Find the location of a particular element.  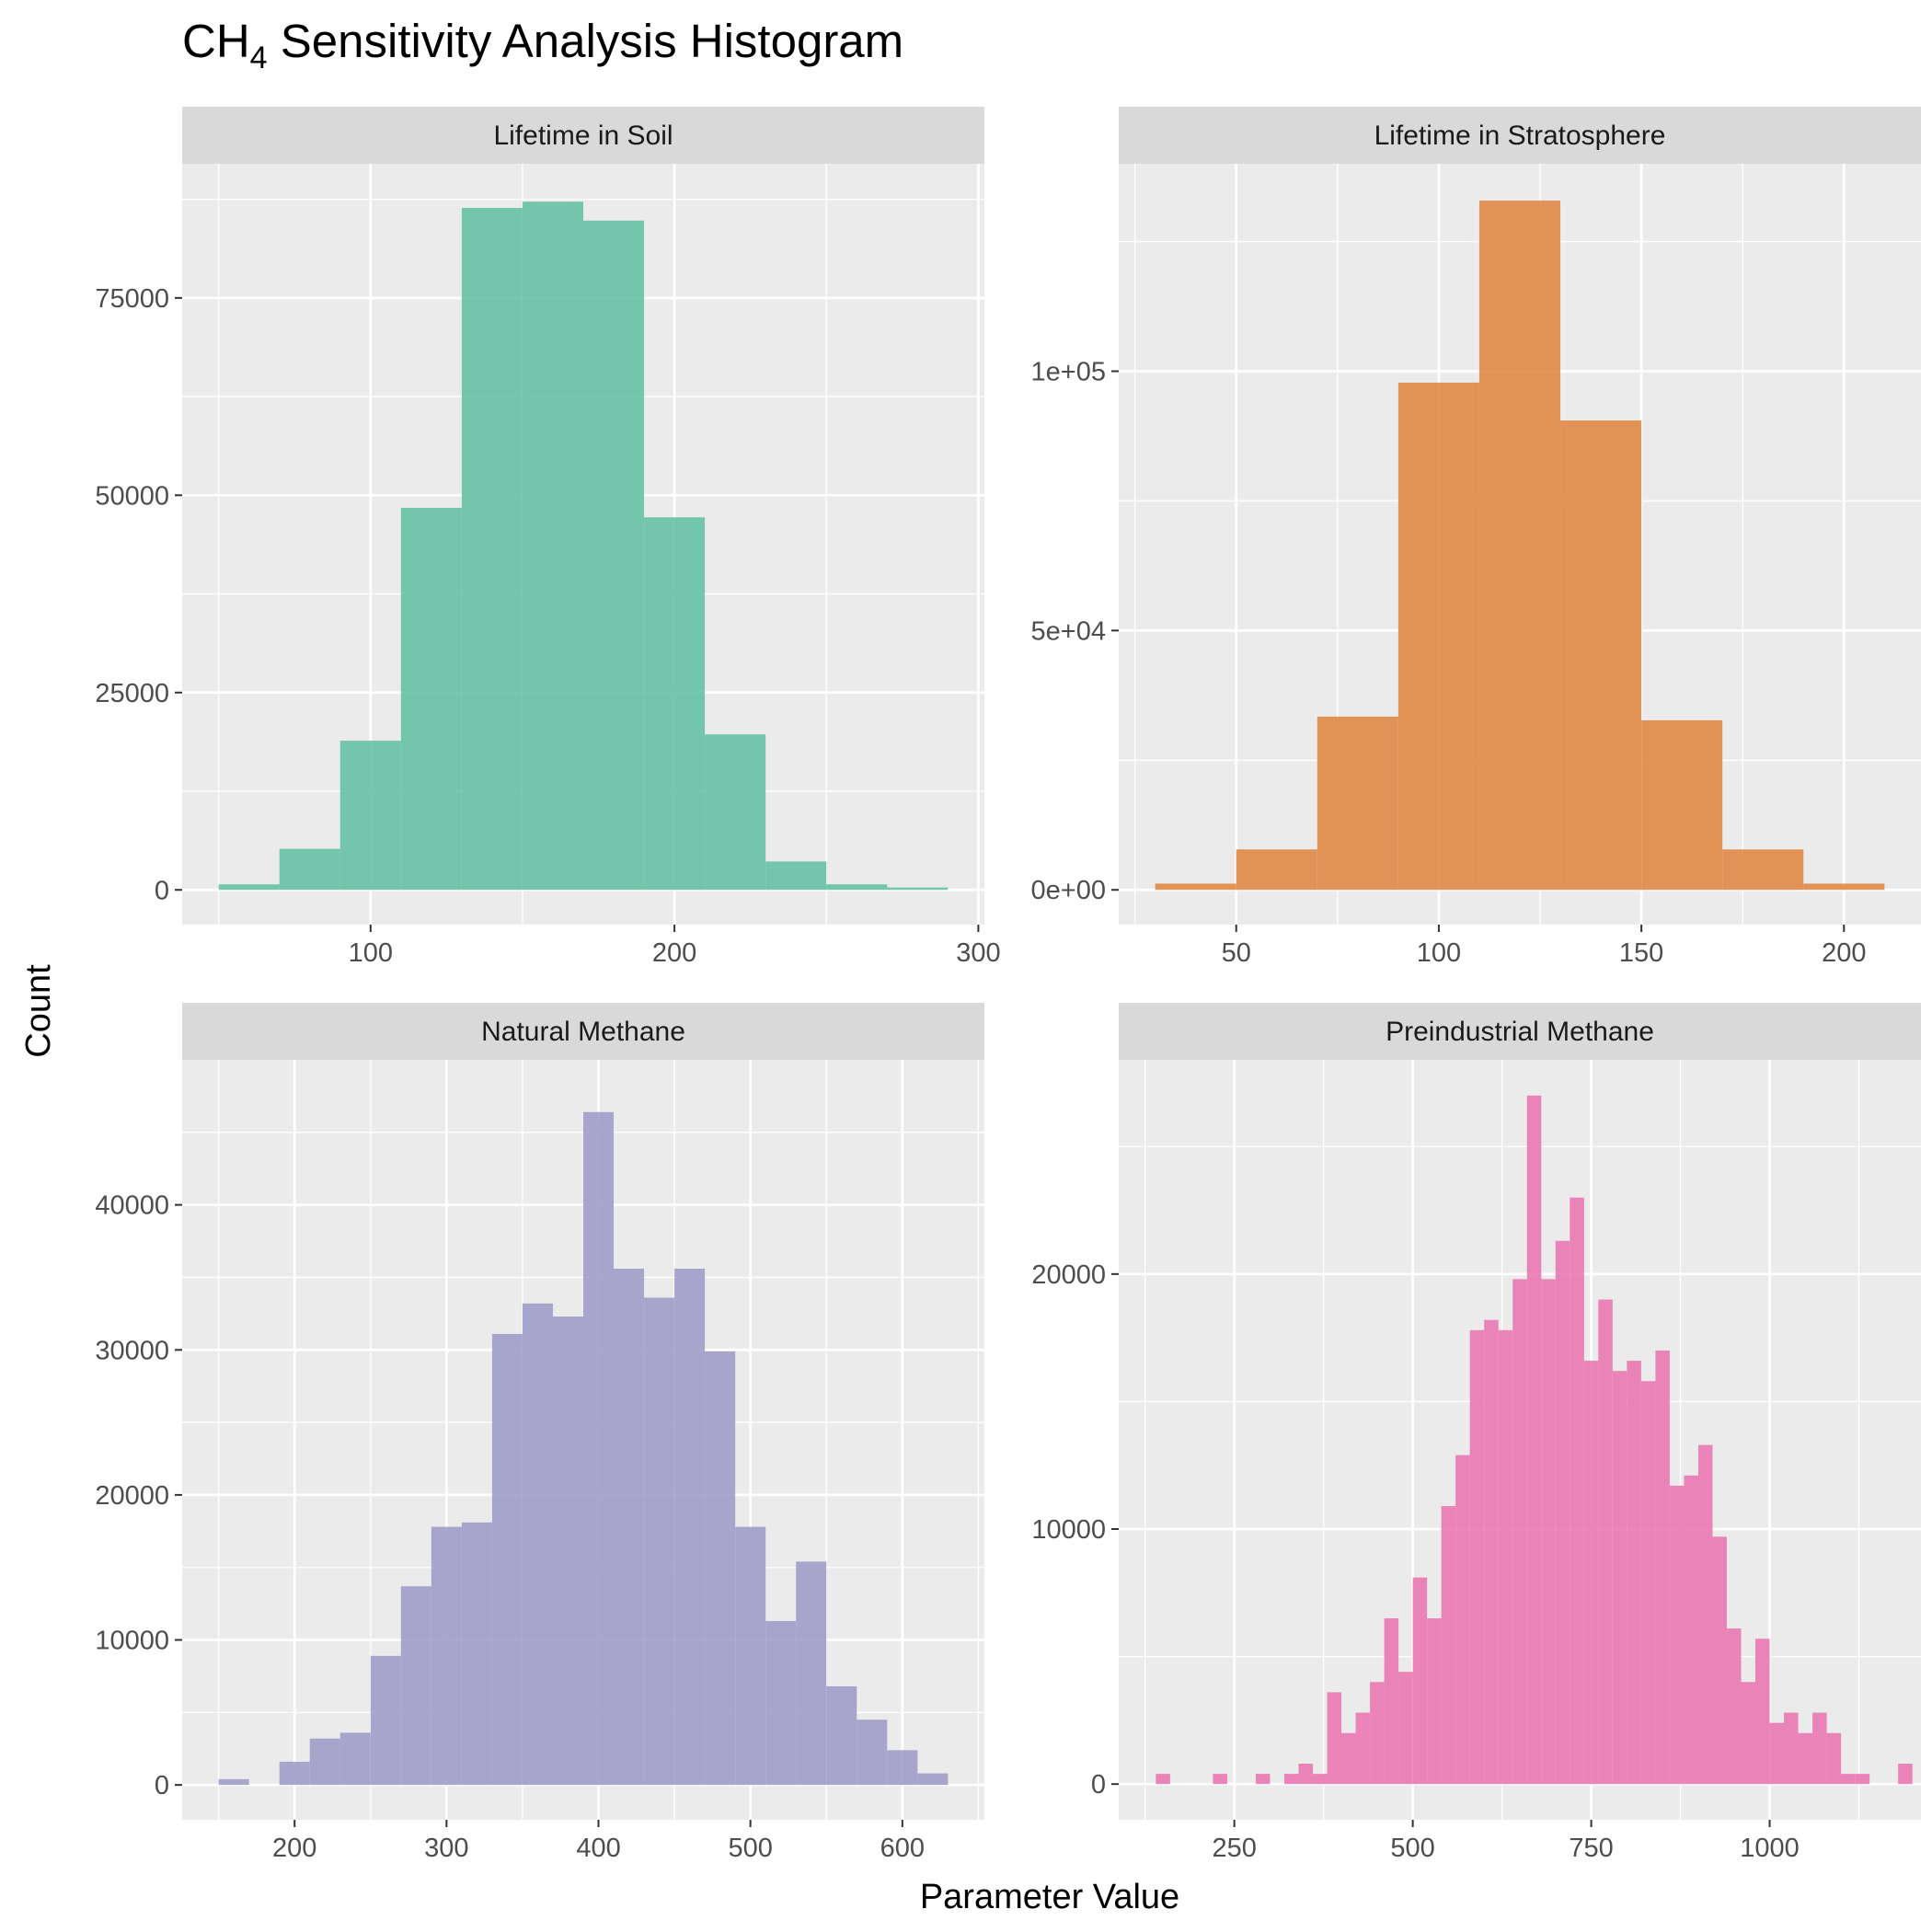

x-tick-label: 600 is located at coordinates (902, 1848).